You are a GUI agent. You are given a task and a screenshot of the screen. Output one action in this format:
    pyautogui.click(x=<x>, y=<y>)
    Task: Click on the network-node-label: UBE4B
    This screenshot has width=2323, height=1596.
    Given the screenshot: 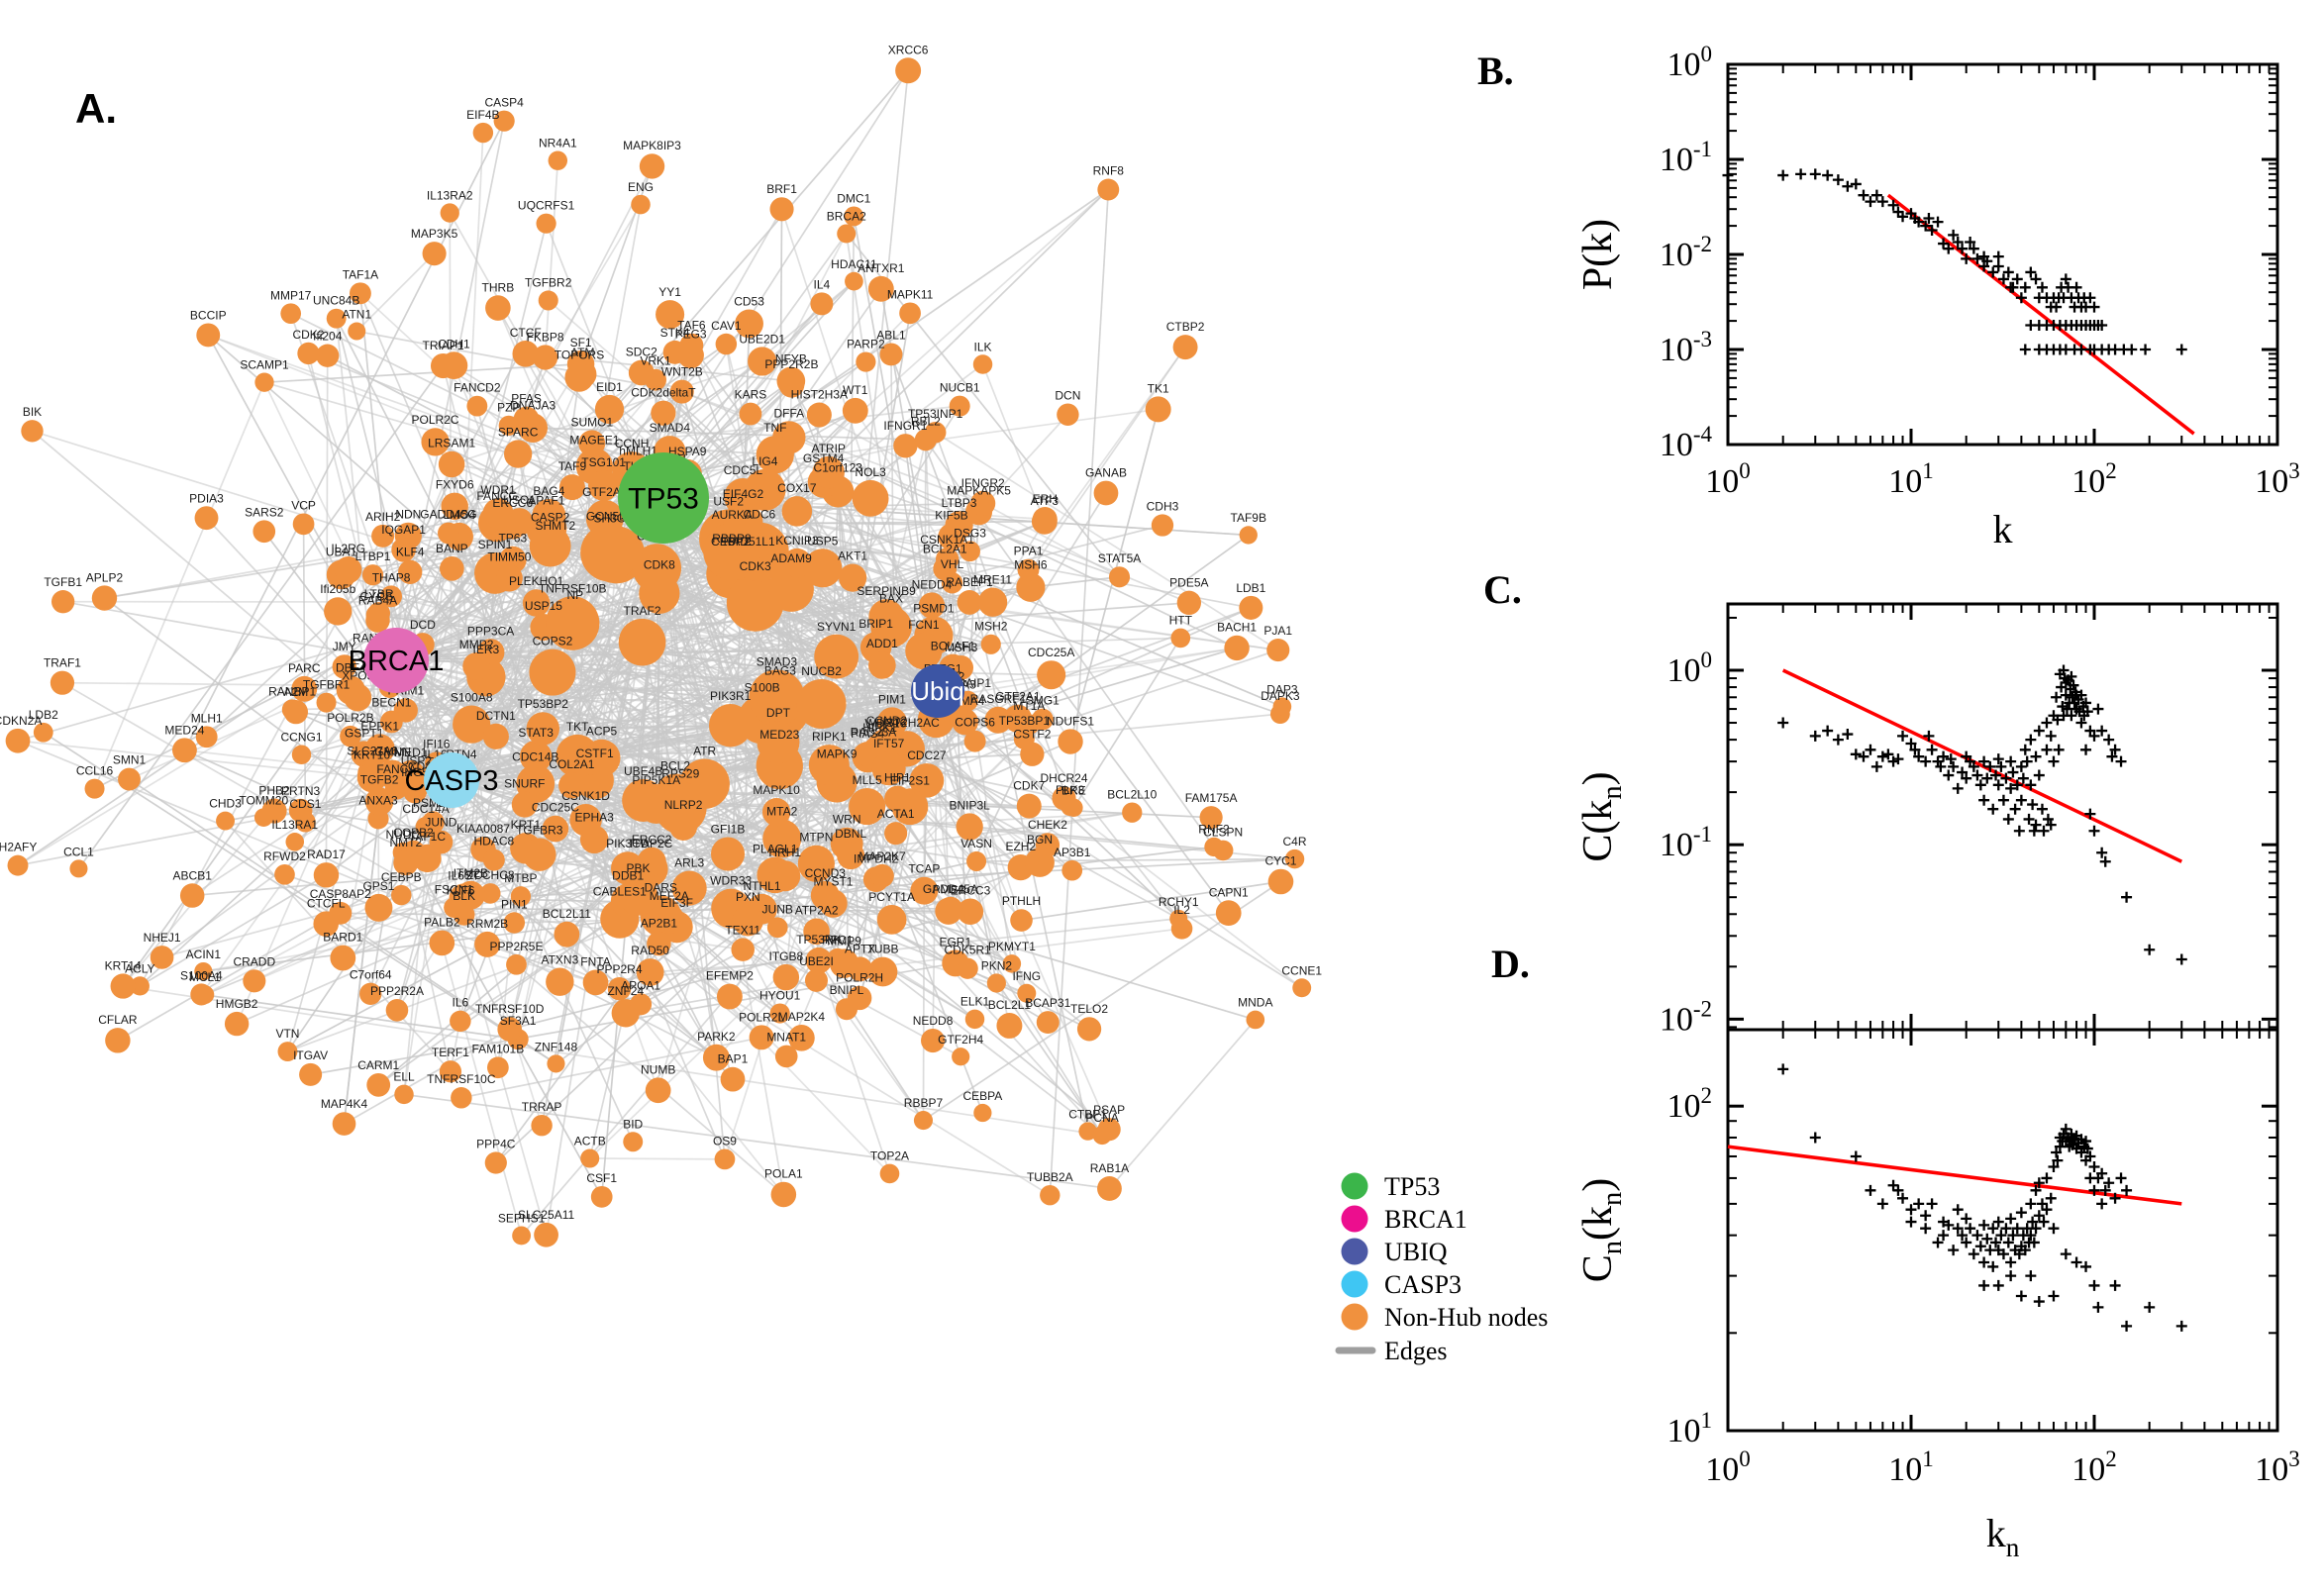 What is the action you would take?
    pyautogui.click(x=643, y=771)
    